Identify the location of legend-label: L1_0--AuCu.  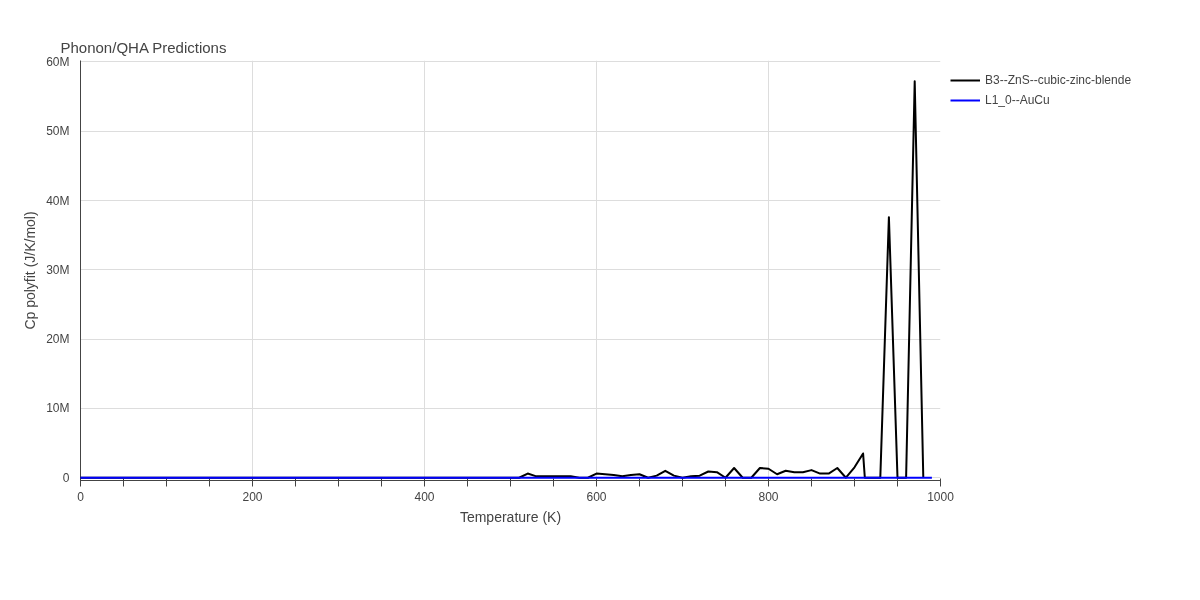
(1017, 100).